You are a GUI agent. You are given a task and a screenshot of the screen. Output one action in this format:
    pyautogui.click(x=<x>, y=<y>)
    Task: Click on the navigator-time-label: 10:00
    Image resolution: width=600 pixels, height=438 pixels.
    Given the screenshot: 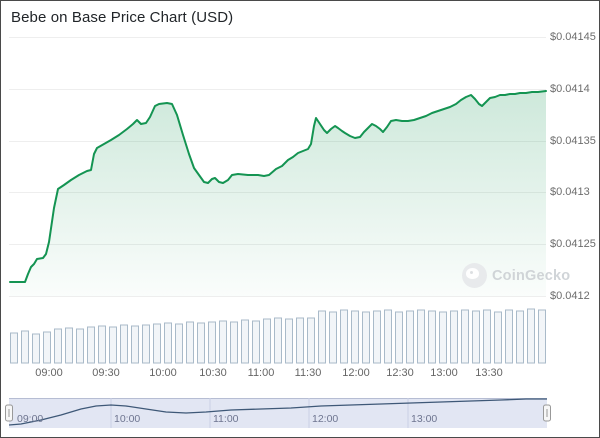 What is the action you would take?
    pyautogui.click(x=127, y=419)
    